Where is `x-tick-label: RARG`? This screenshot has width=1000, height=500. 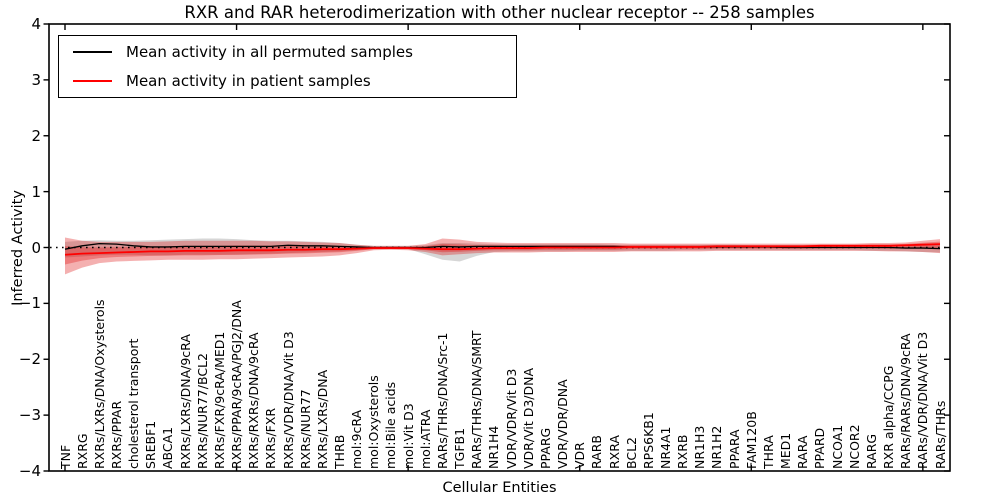
x-tick-label: RARG is located at coordinates (871, 451).